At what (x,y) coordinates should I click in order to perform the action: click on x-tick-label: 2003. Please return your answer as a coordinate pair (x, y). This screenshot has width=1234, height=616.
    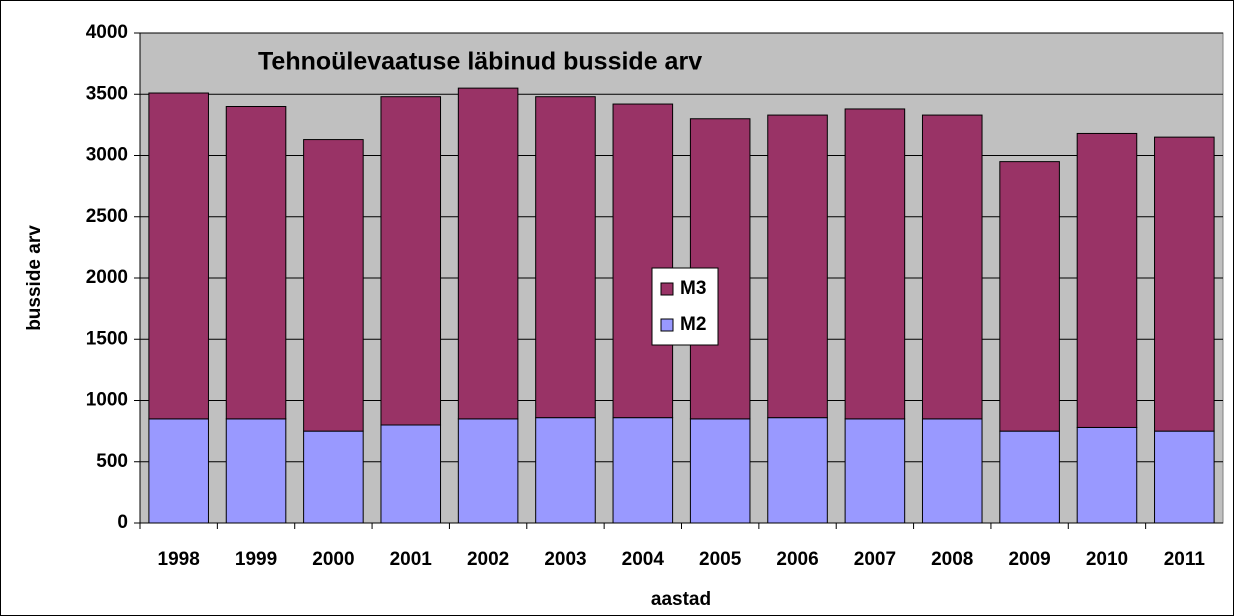
    Looking at the image, I should click on (565, 559).